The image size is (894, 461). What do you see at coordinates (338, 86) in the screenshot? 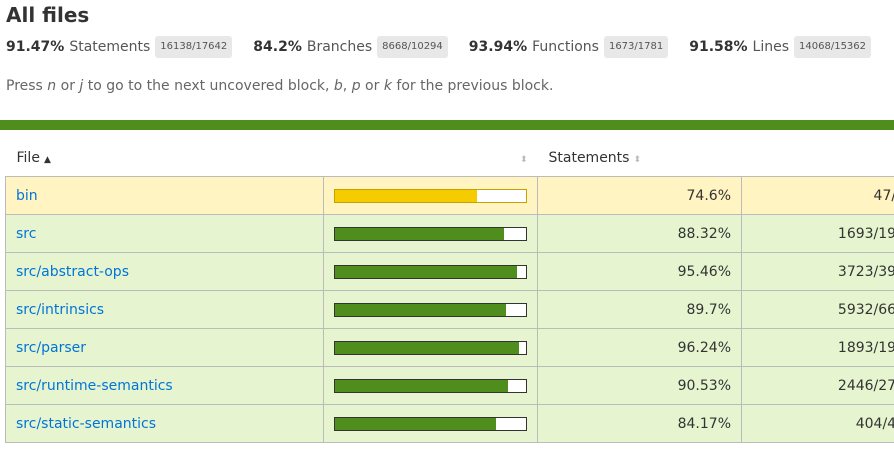
I see `hint-key-b: b` at bounding box center [338, 86].